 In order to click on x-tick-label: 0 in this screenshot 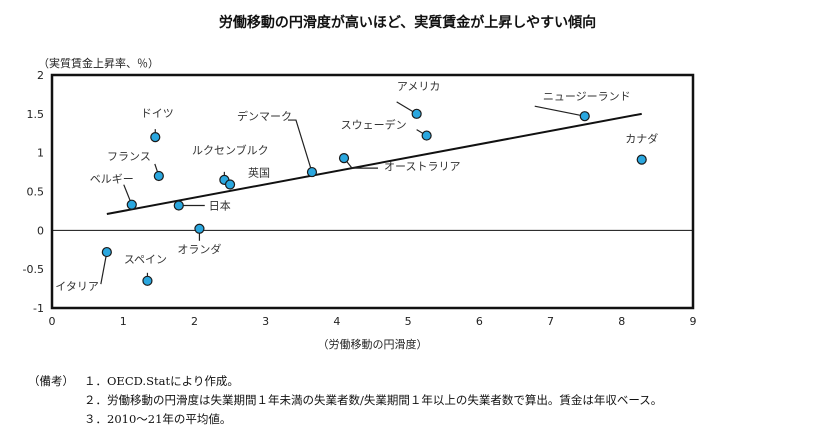, I will do `click(52, 321)`.